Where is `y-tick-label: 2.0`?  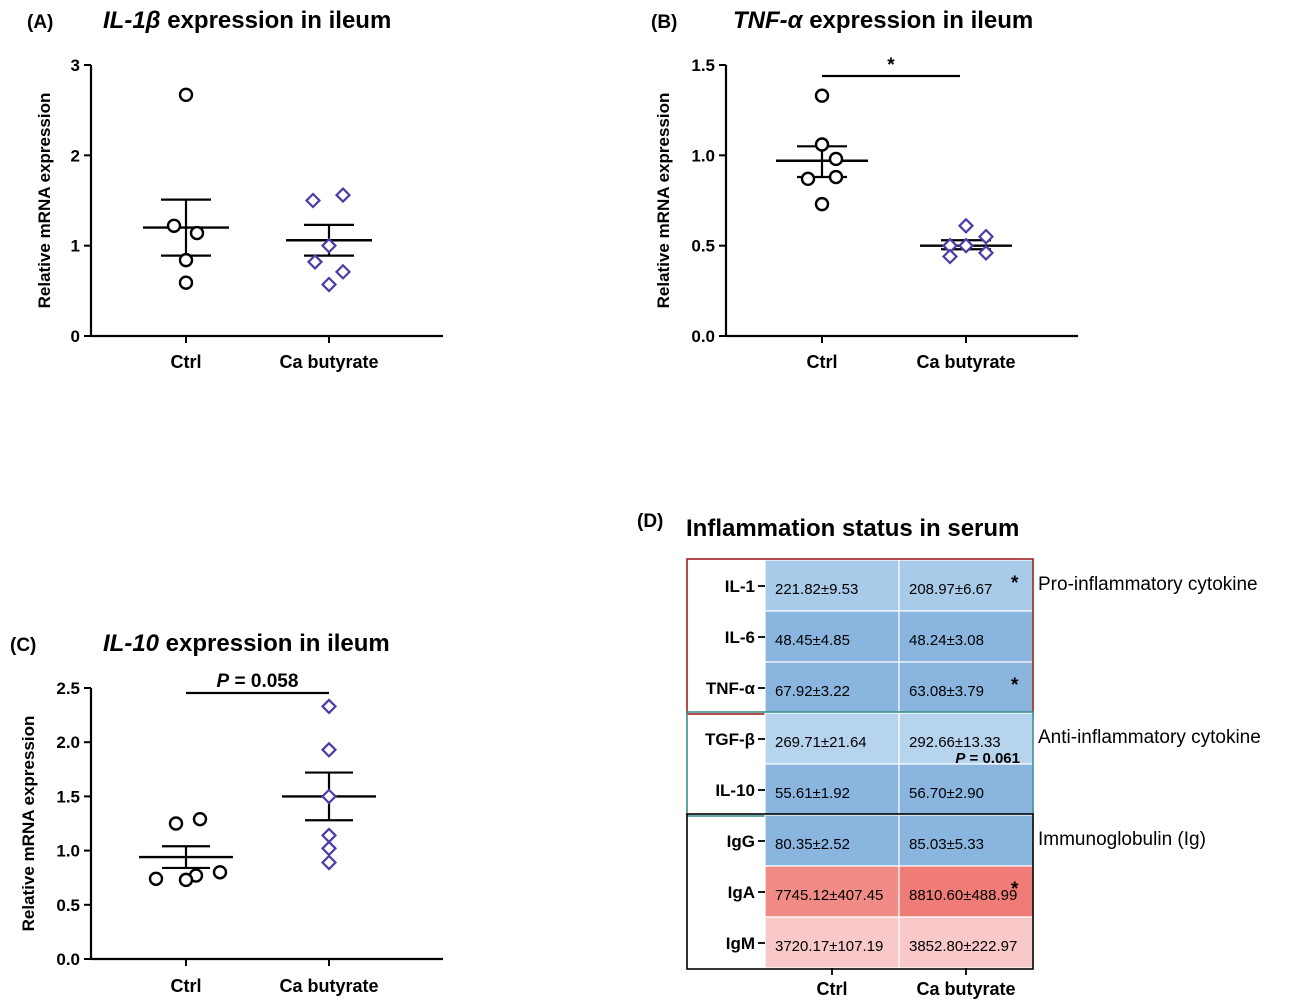 y-tick-label: 2.0 is located at coordinates (68, 742).